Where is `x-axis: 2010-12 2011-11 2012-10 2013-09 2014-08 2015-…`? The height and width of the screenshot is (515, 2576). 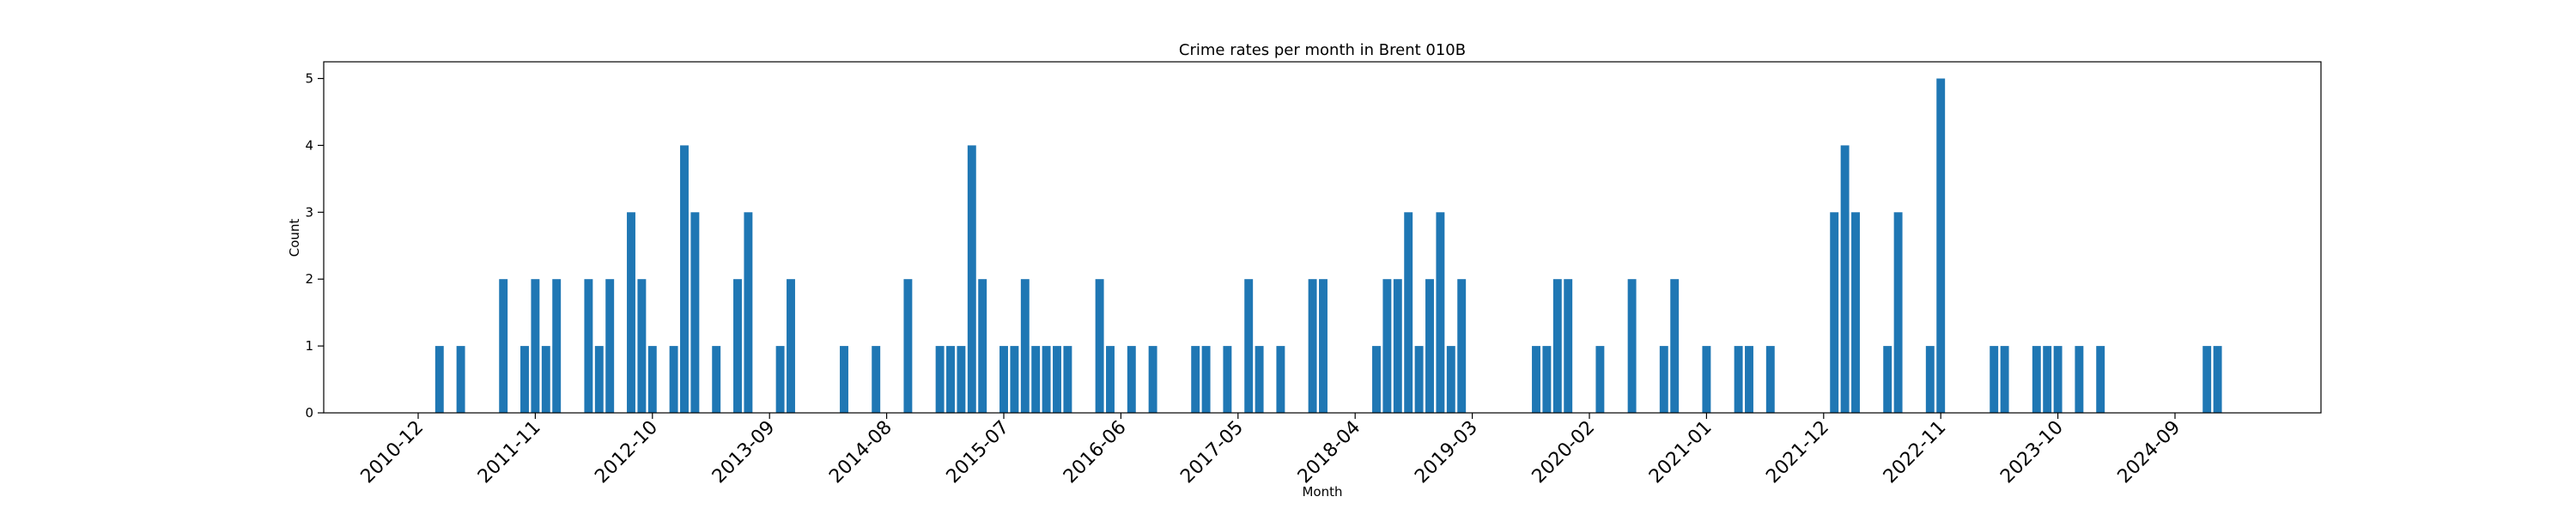 x-axis: 2010-12 2011-11 2012-10 2013-09 2014-08 2015-… is located at coordinates (1271, 450).